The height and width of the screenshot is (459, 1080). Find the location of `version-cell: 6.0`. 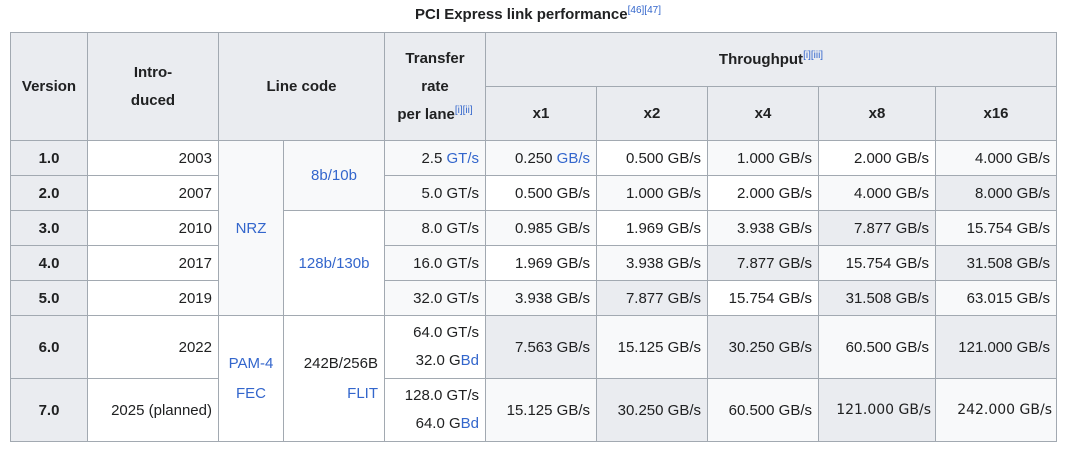

version-cell: 6.0 is located at coordinates (49, 347).